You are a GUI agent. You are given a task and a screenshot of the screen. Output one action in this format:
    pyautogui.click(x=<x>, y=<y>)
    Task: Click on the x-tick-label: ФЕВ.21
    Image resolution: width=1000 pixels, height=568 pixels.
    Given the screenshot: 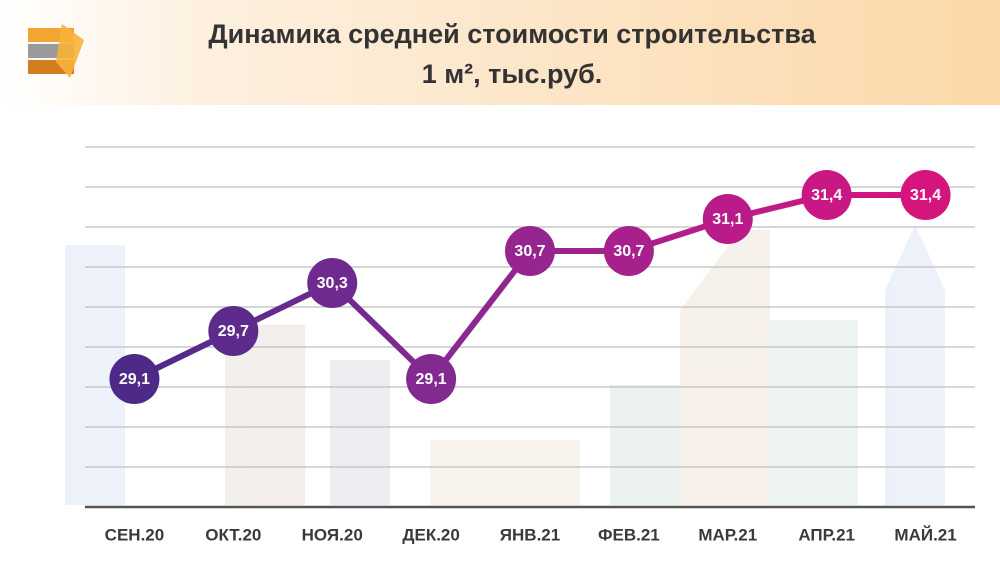 What is the action you would take?
    pyautogui.click(x=629, y=534)
    